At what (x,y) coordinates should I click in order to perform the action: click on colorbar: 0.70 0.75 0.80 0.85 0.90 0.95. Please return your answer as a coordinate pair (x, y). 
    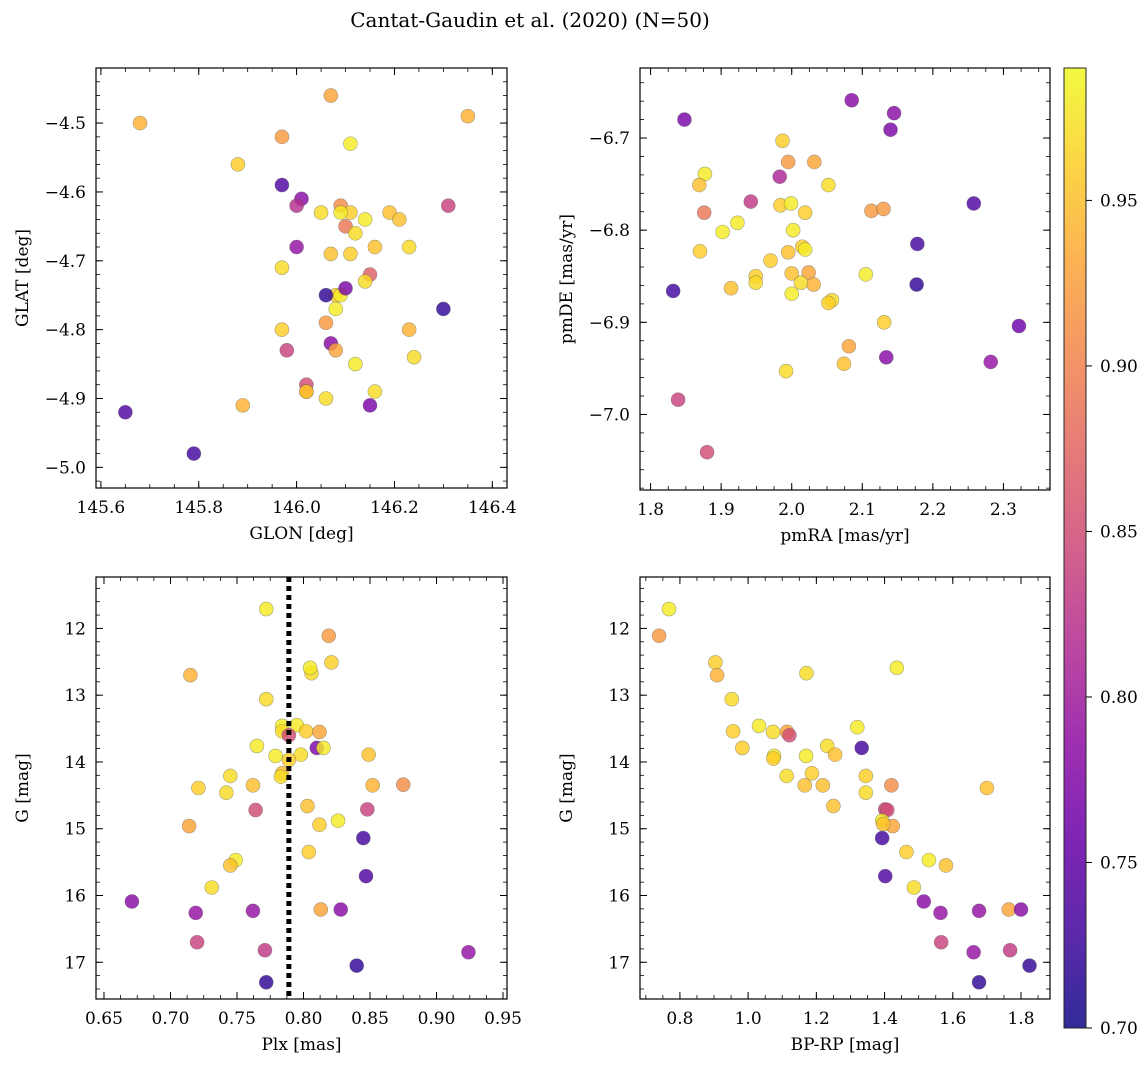
    Looking at the image, I should click on (1100, 553).